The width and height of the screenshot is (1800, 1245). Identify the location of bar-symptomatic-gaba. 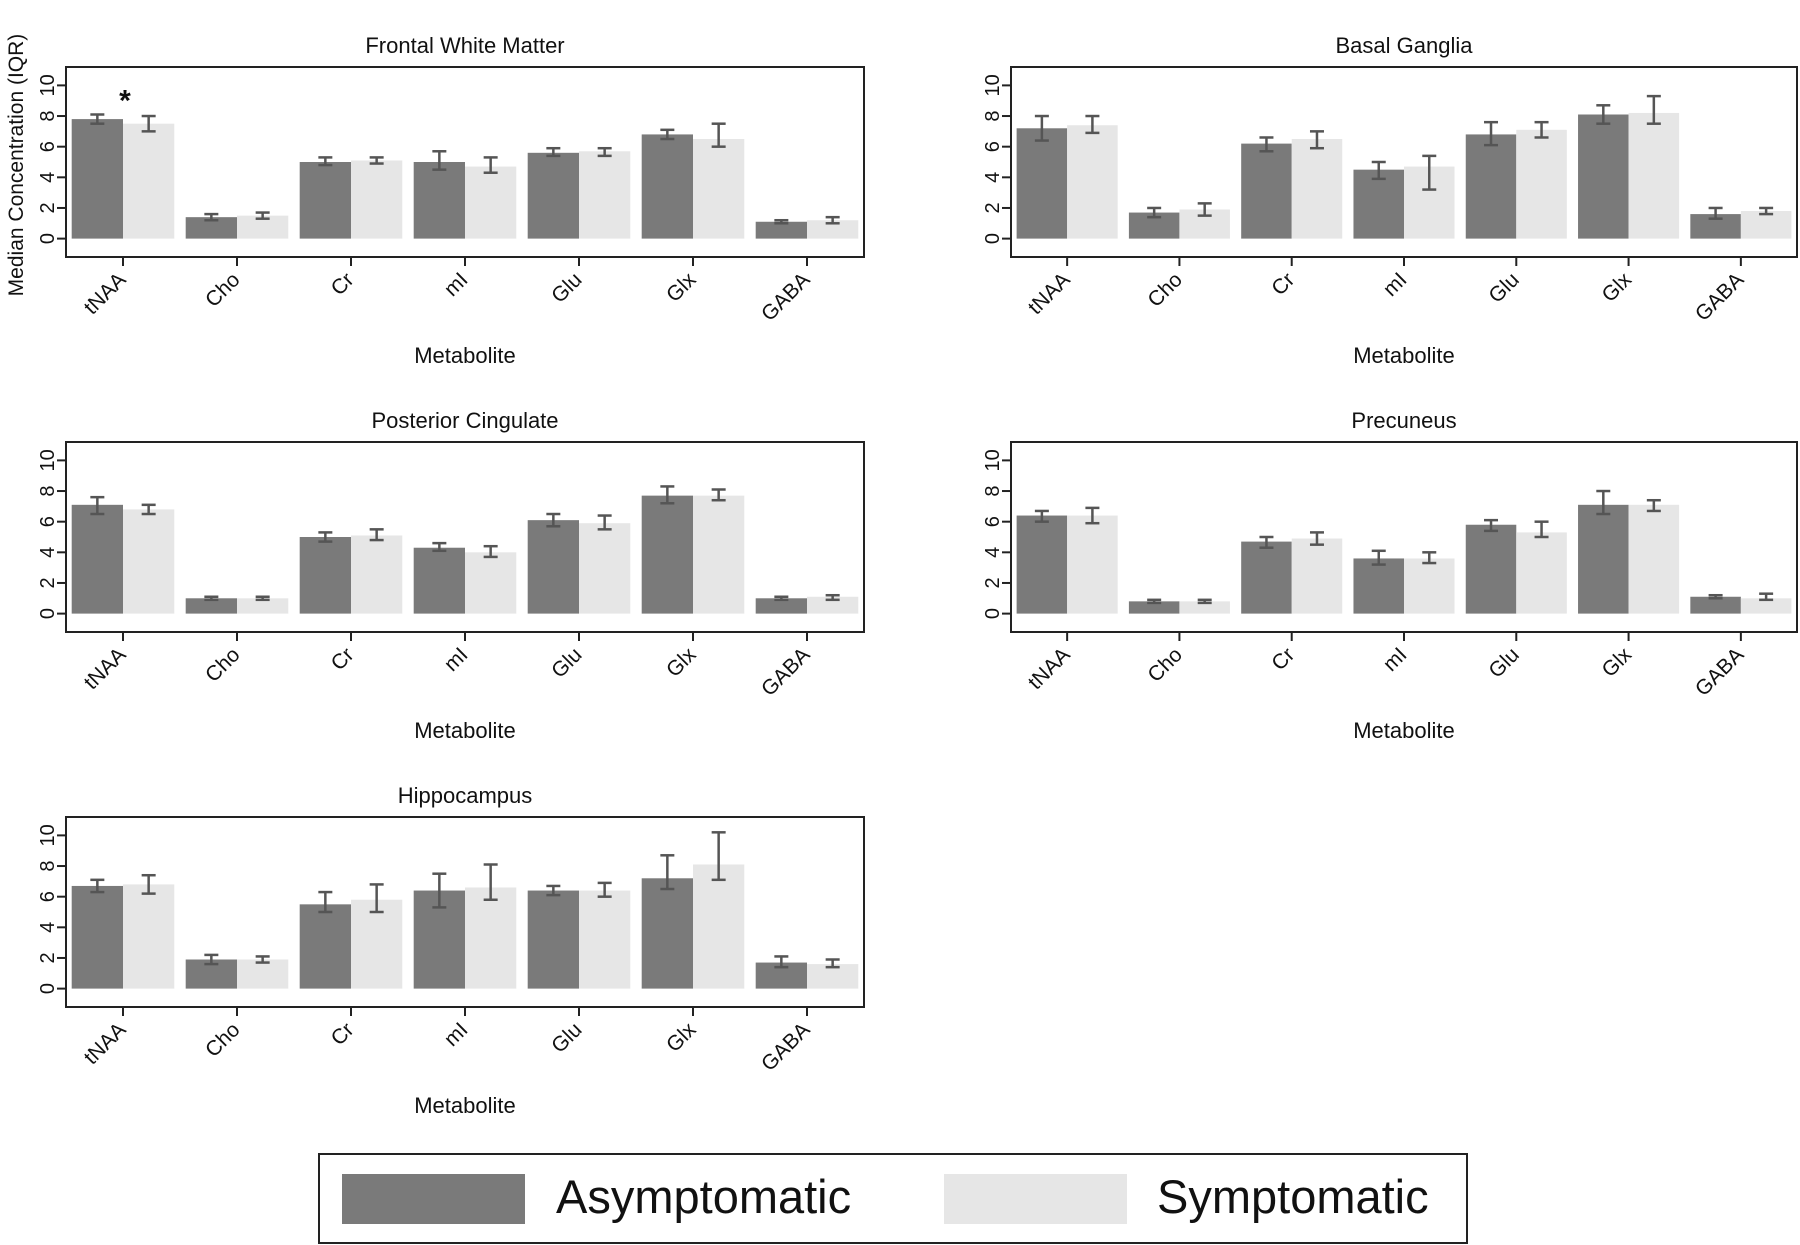
(1766, 225).